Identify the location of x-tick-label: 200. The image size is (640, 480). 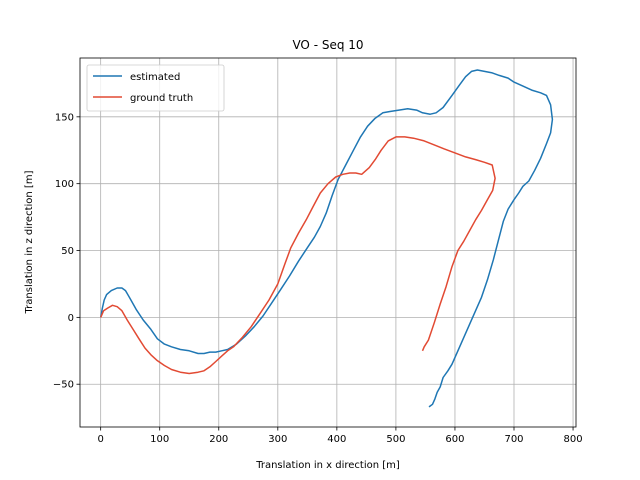
(218, 439).